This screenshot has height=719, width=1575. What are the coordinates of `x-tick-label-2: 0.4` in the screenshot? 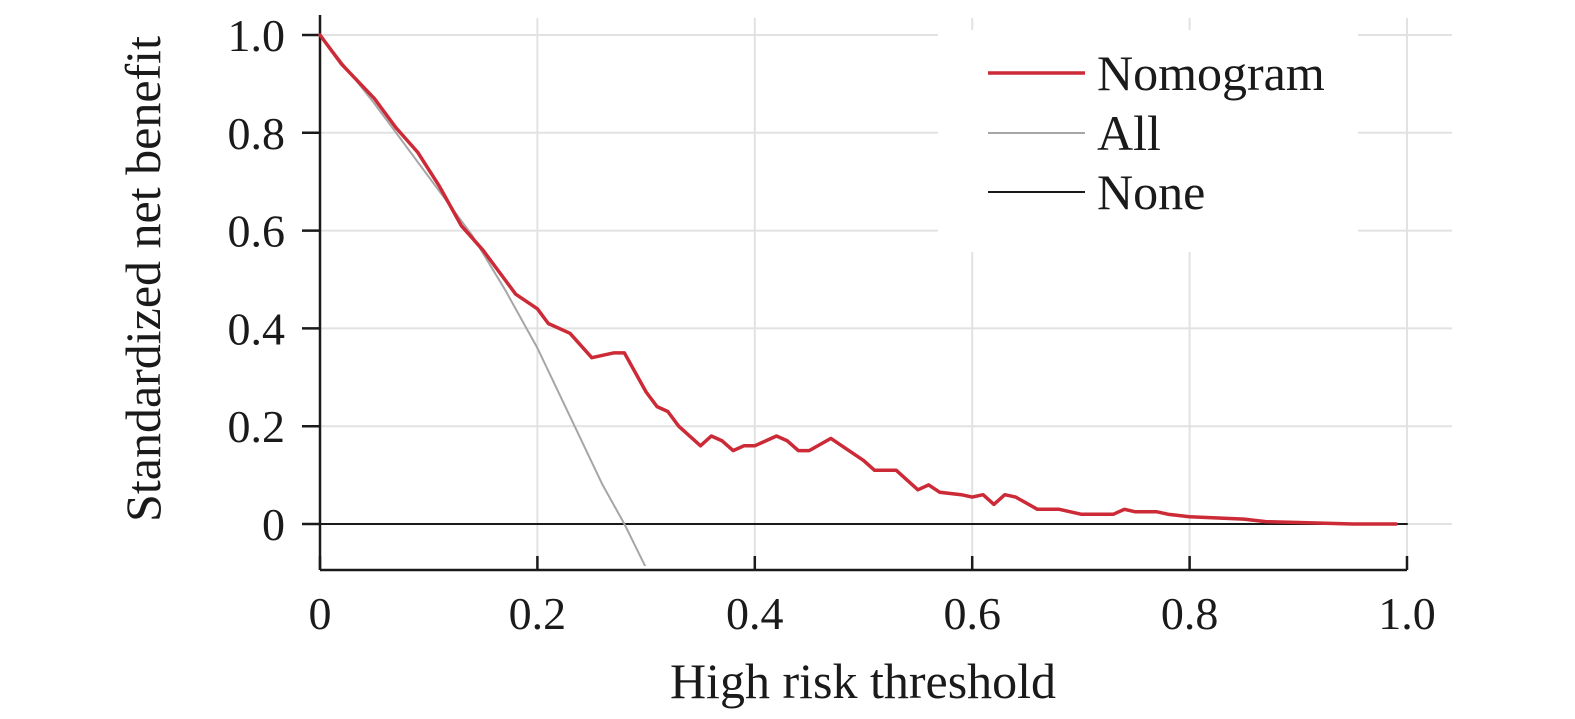 It's located at (755, 613).